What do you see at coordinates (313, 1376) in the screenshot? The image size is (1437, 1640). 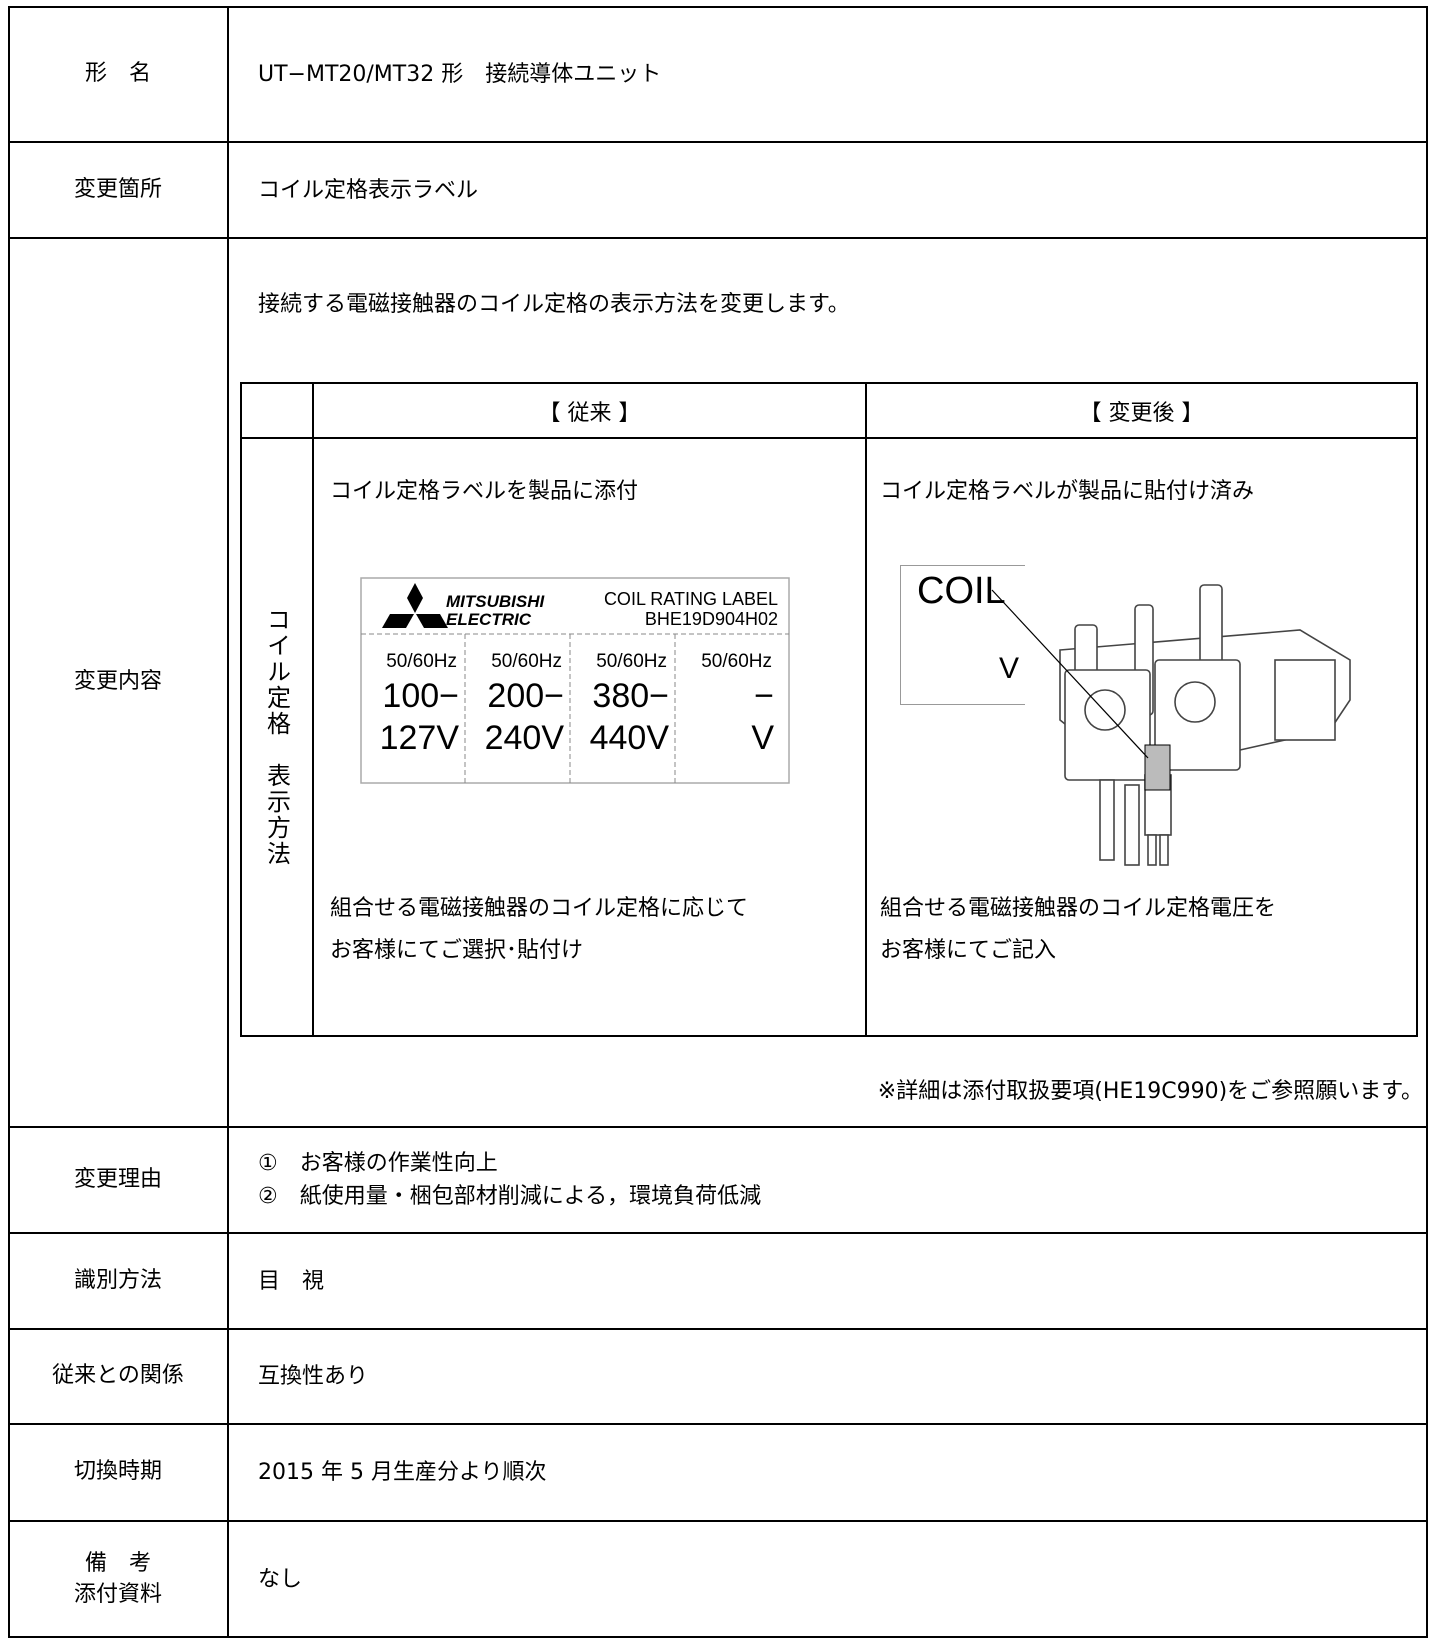 I see `row-text: 互換性あり` at bounding box center [313, 1376].